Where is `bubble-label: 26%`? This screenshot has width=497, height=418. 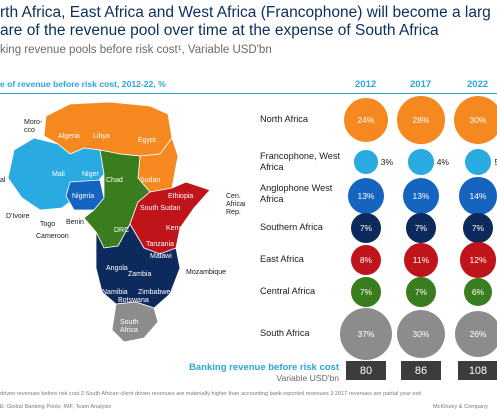
bubble-label: 26% is located at coordinates (478, 333).